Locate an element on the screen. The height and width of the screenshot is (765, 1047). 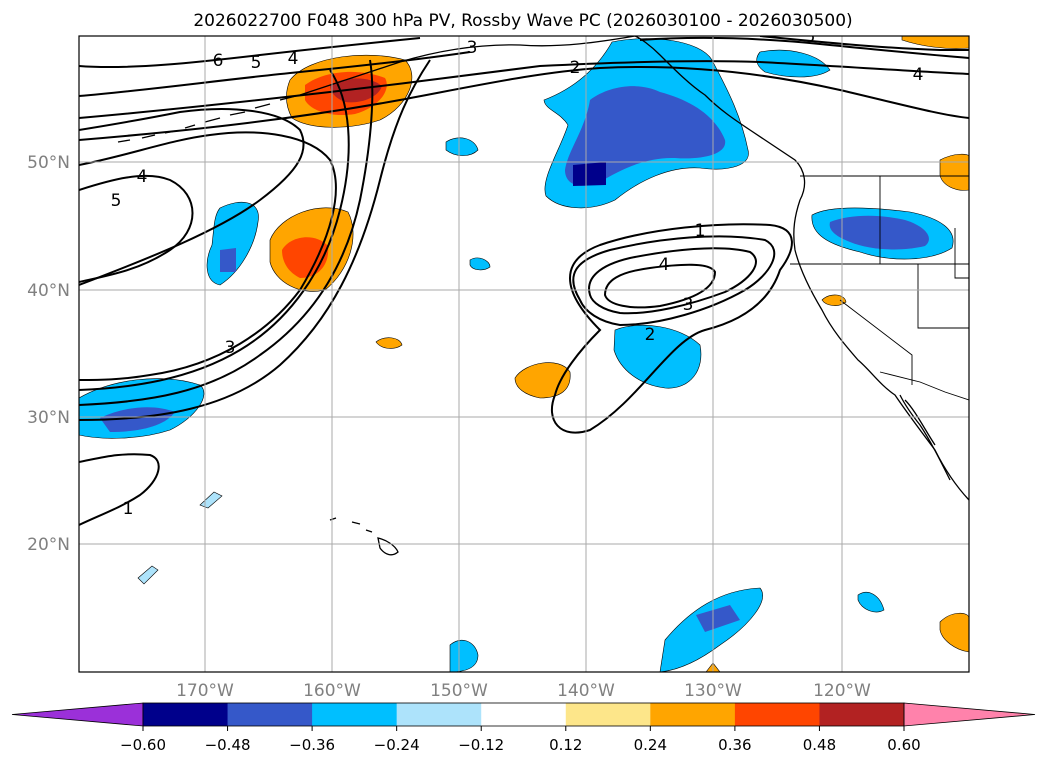
colorbar-tick-label: −0.36 is located at coordinates (312, 745).